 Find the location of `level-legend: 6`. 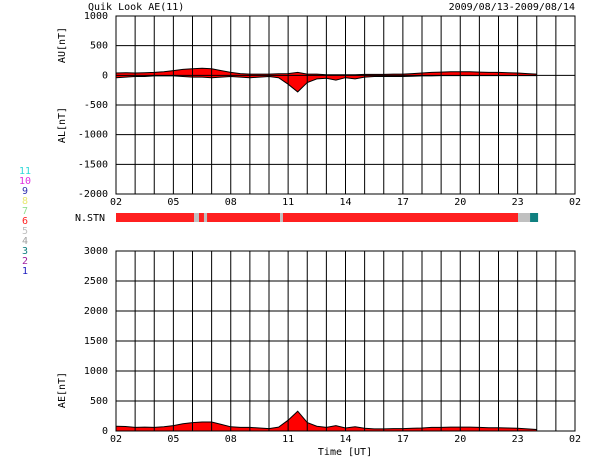

level-legend: 6 is located at coordinates (25, 221).